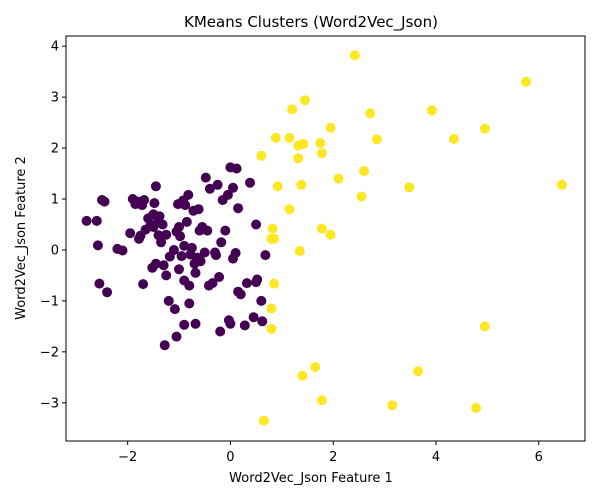  What do you see at coordinates (21, 238) in the screenshot?
I see `y-axis-title: Word2Vec_Json Feature 2` at bounding box center [21, 238].